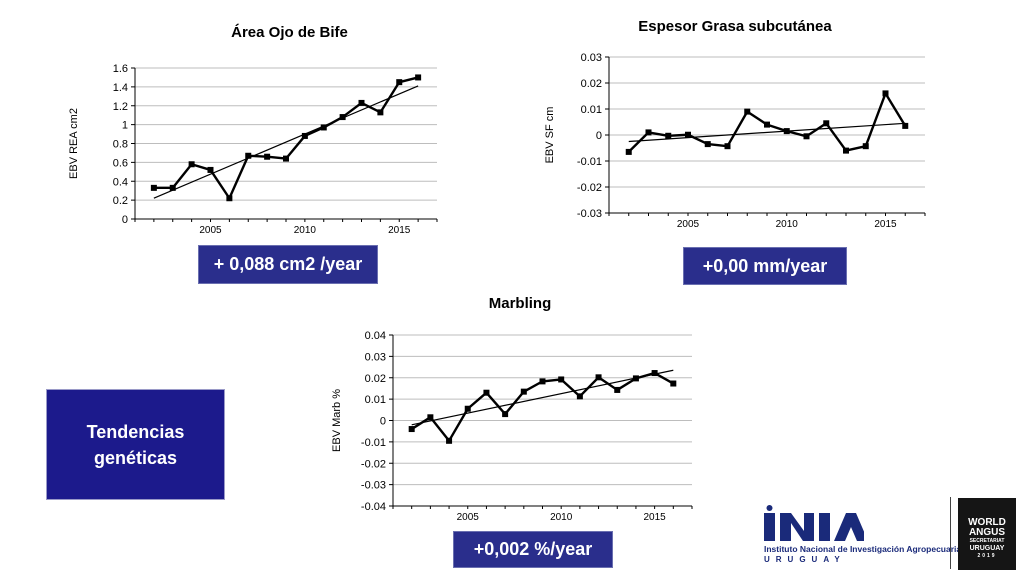 Image resolution: width=1024 pixels, height=576 pixels. I want to click on wa-line3: SECRETARIAT, so click(987, 541).